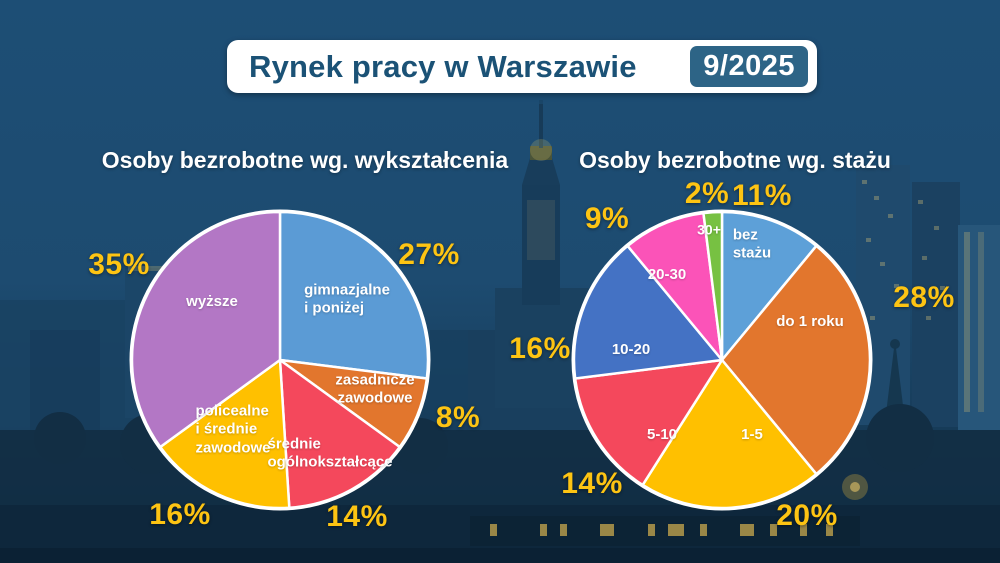  Describe the element at coordinates (810, 321) in the screenshot. I see `slice-label: do 1 roku` at that location.